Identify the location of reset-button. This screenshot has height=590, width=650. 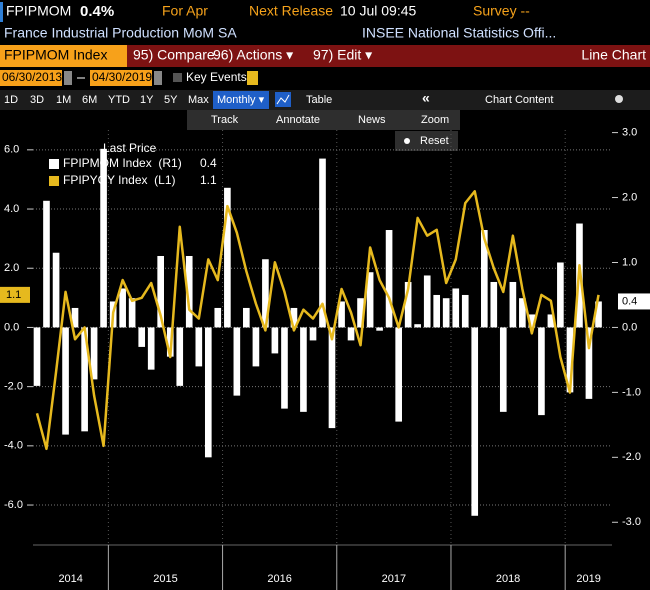
(426, 141).